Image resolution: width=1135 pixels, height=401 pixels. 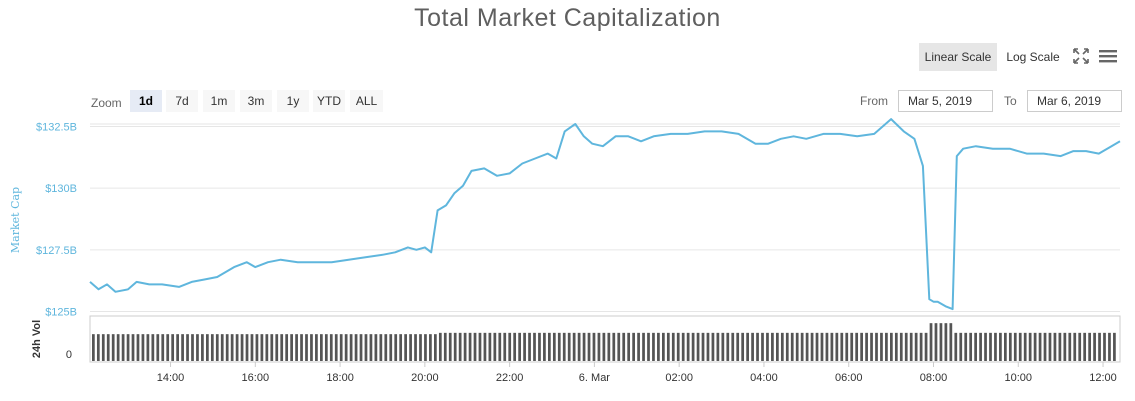 I want to click on x-tick-label: 16:00, so click(x=256, y=378).